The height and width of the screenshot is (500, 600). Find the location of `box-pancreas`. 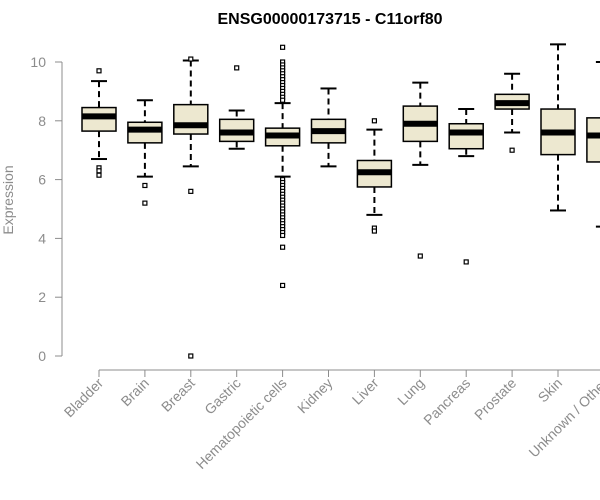

box-pancreas is located at coordinates (466, 186).